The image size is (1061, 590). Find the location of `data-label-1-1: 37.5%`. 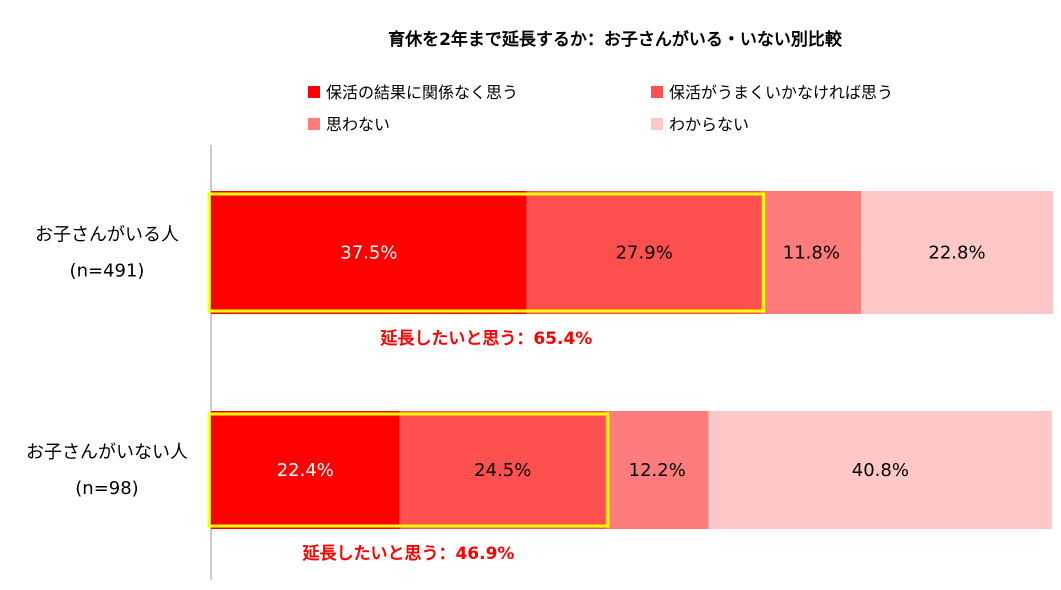

data-label-1-1: 37.5% is located at coordinates (368, 253).